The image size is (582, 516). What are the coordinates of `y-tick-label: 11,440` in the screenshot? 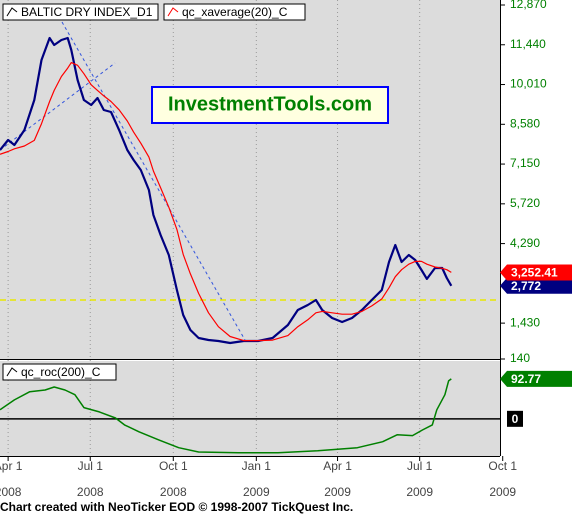 It's located at (528, 44).